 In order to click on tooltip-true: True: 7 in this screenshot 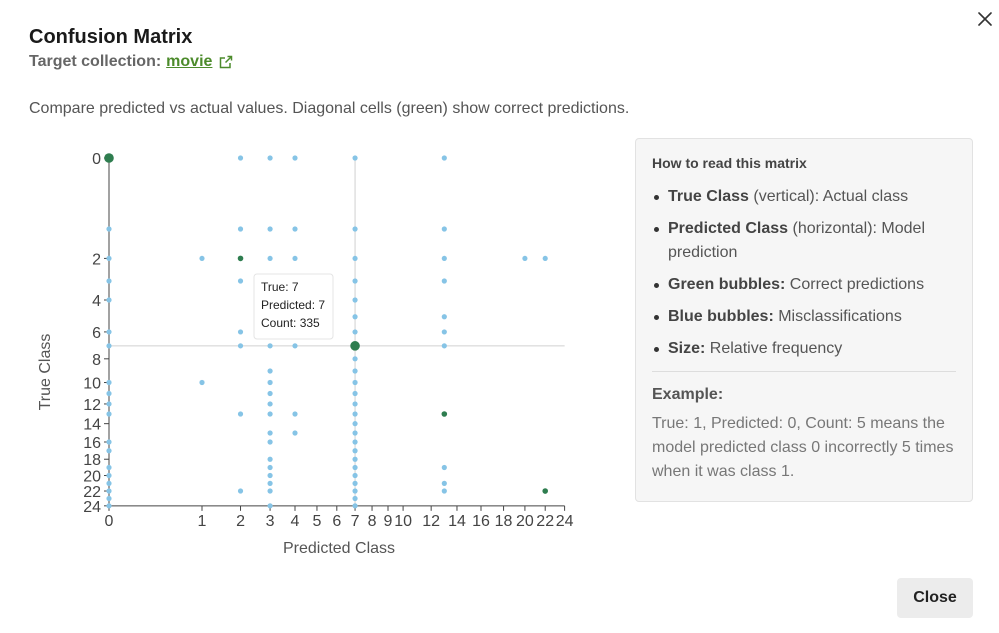, I will do `click(280, 287)`.